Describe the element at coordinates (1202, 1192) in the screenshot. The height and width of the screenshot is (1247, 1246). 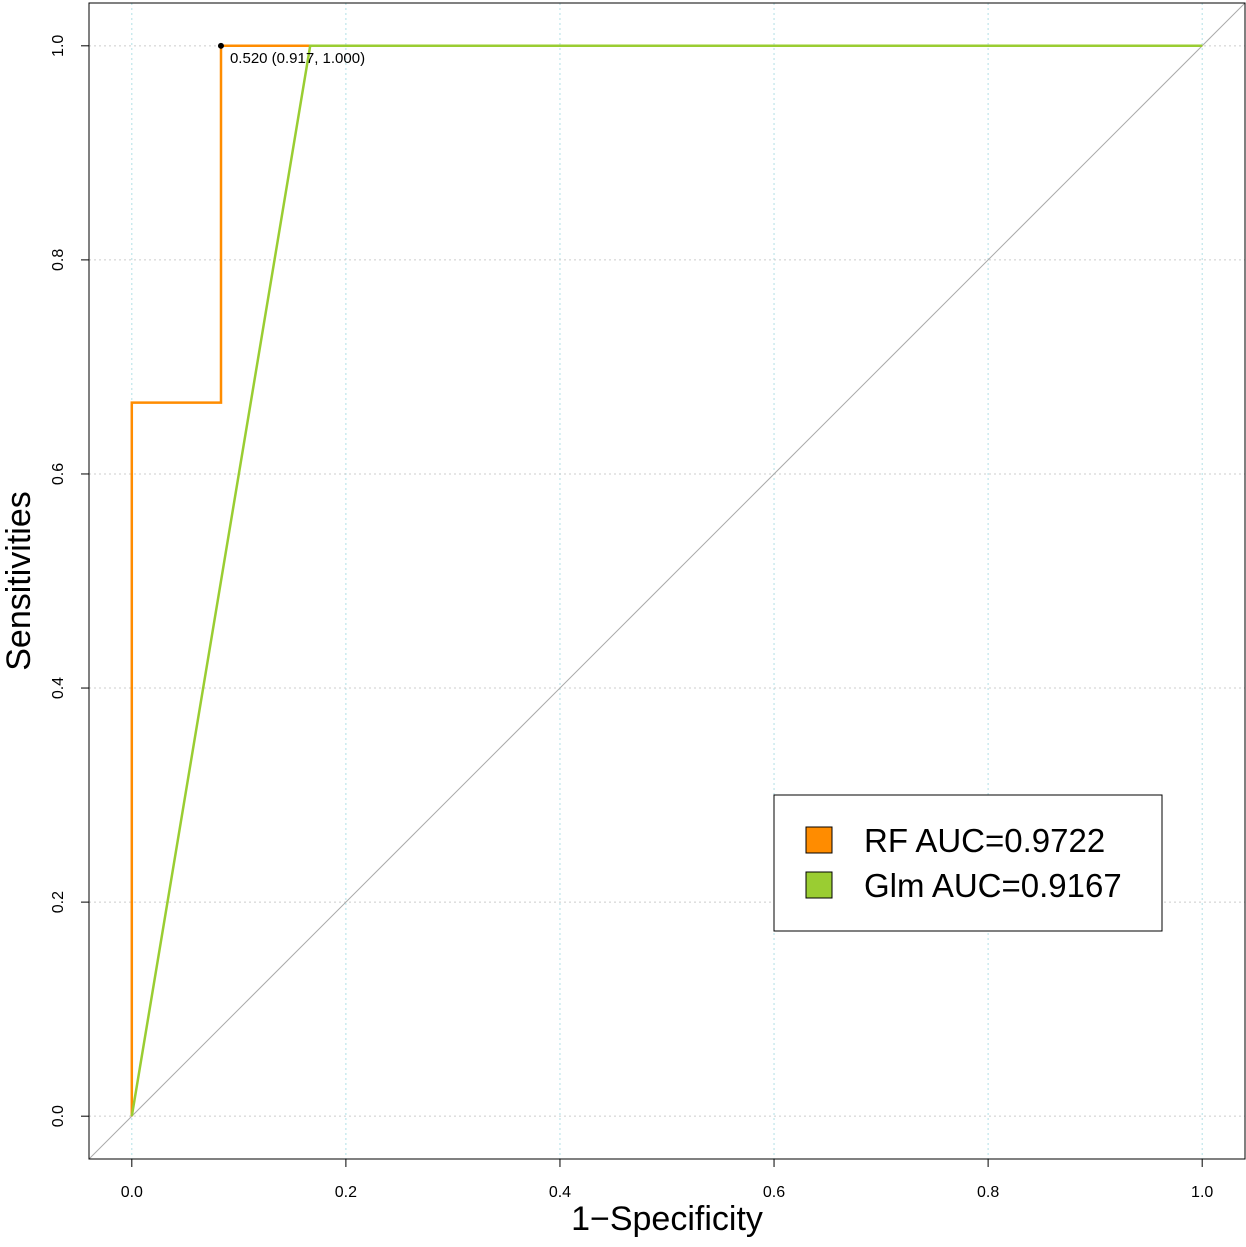
I see `x-tick-label-5: 1.0` at that location.